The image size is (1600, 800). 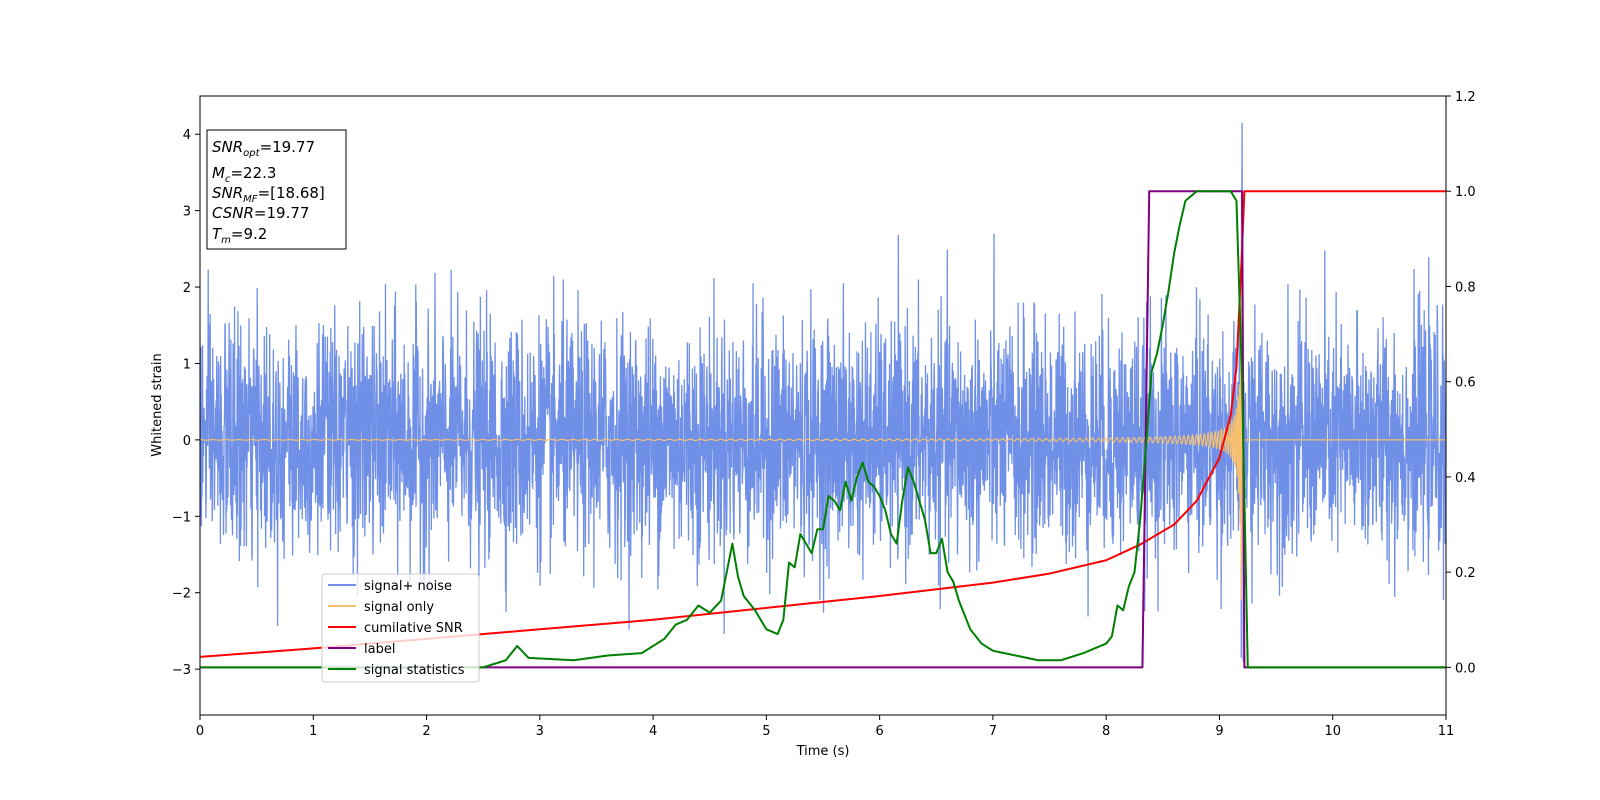 I want to click on legend-frame, so click(x=400, y=628).